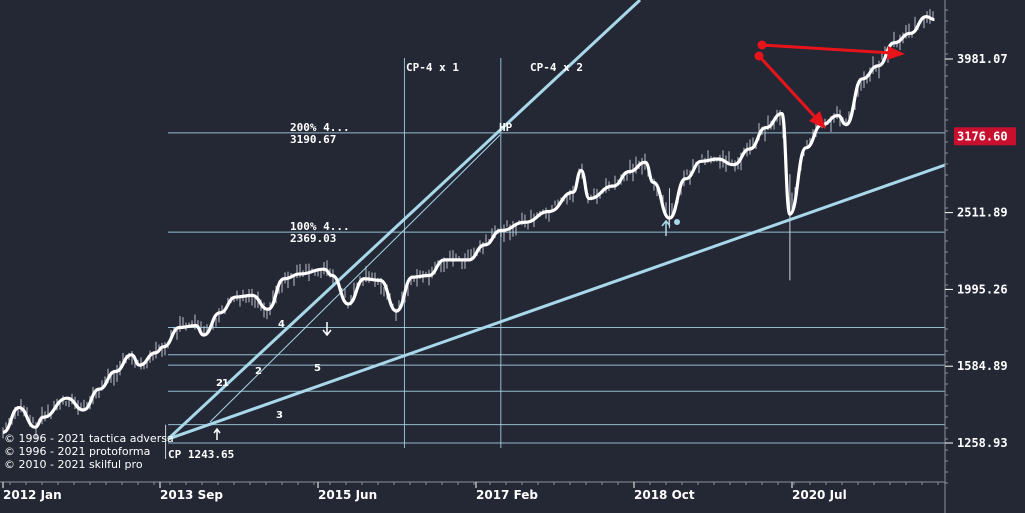 This screenshot has width=1025, height=513. Describe the element at coordinates (506, 127) in the screenshot. I see `hp-label: HP` at that location.